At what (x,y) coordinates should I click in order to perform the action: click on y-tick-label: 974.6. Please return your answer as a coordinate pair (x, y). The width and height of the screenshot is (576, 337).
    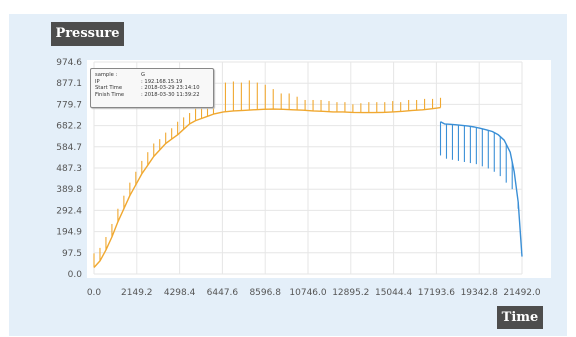
    Looking at the image, I should click on (69, 63).